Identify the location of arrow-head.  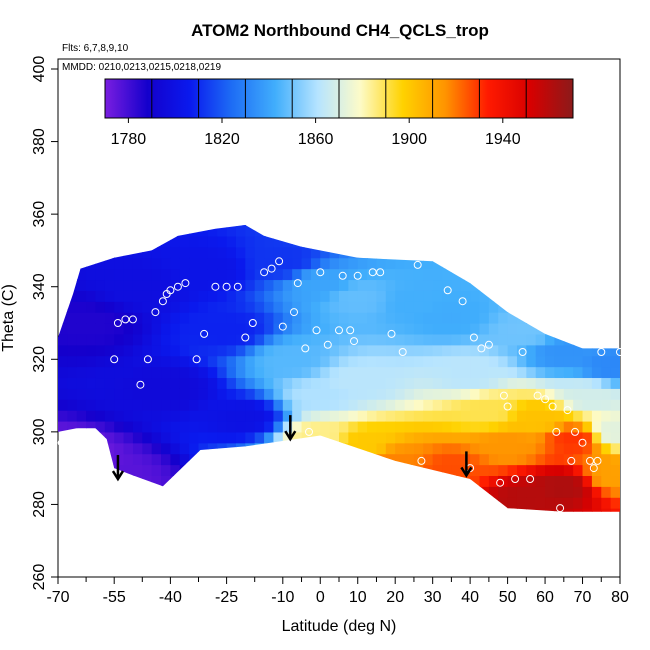
(290, 436).